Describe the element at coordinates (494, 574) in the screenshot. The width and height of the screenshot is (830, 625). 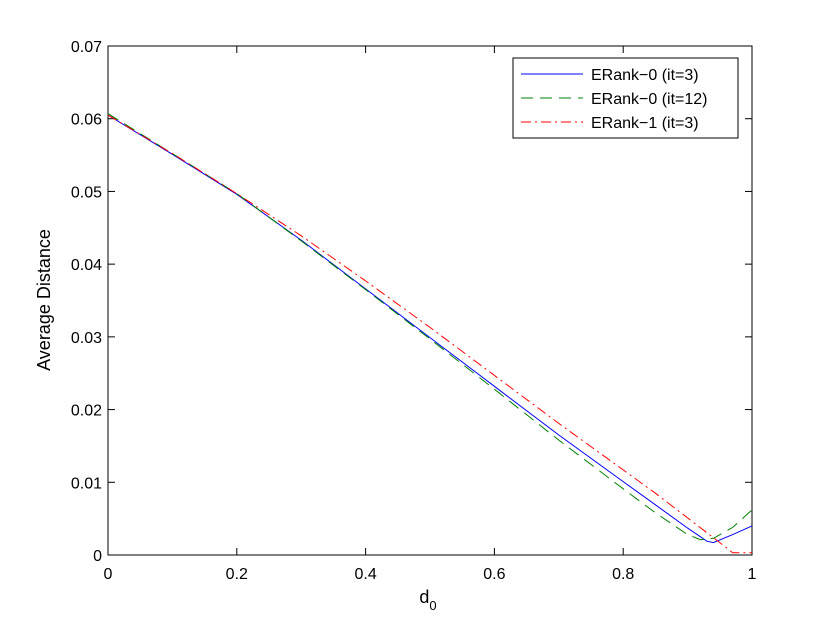
I see `x-tick-label: 0.6` at that location.